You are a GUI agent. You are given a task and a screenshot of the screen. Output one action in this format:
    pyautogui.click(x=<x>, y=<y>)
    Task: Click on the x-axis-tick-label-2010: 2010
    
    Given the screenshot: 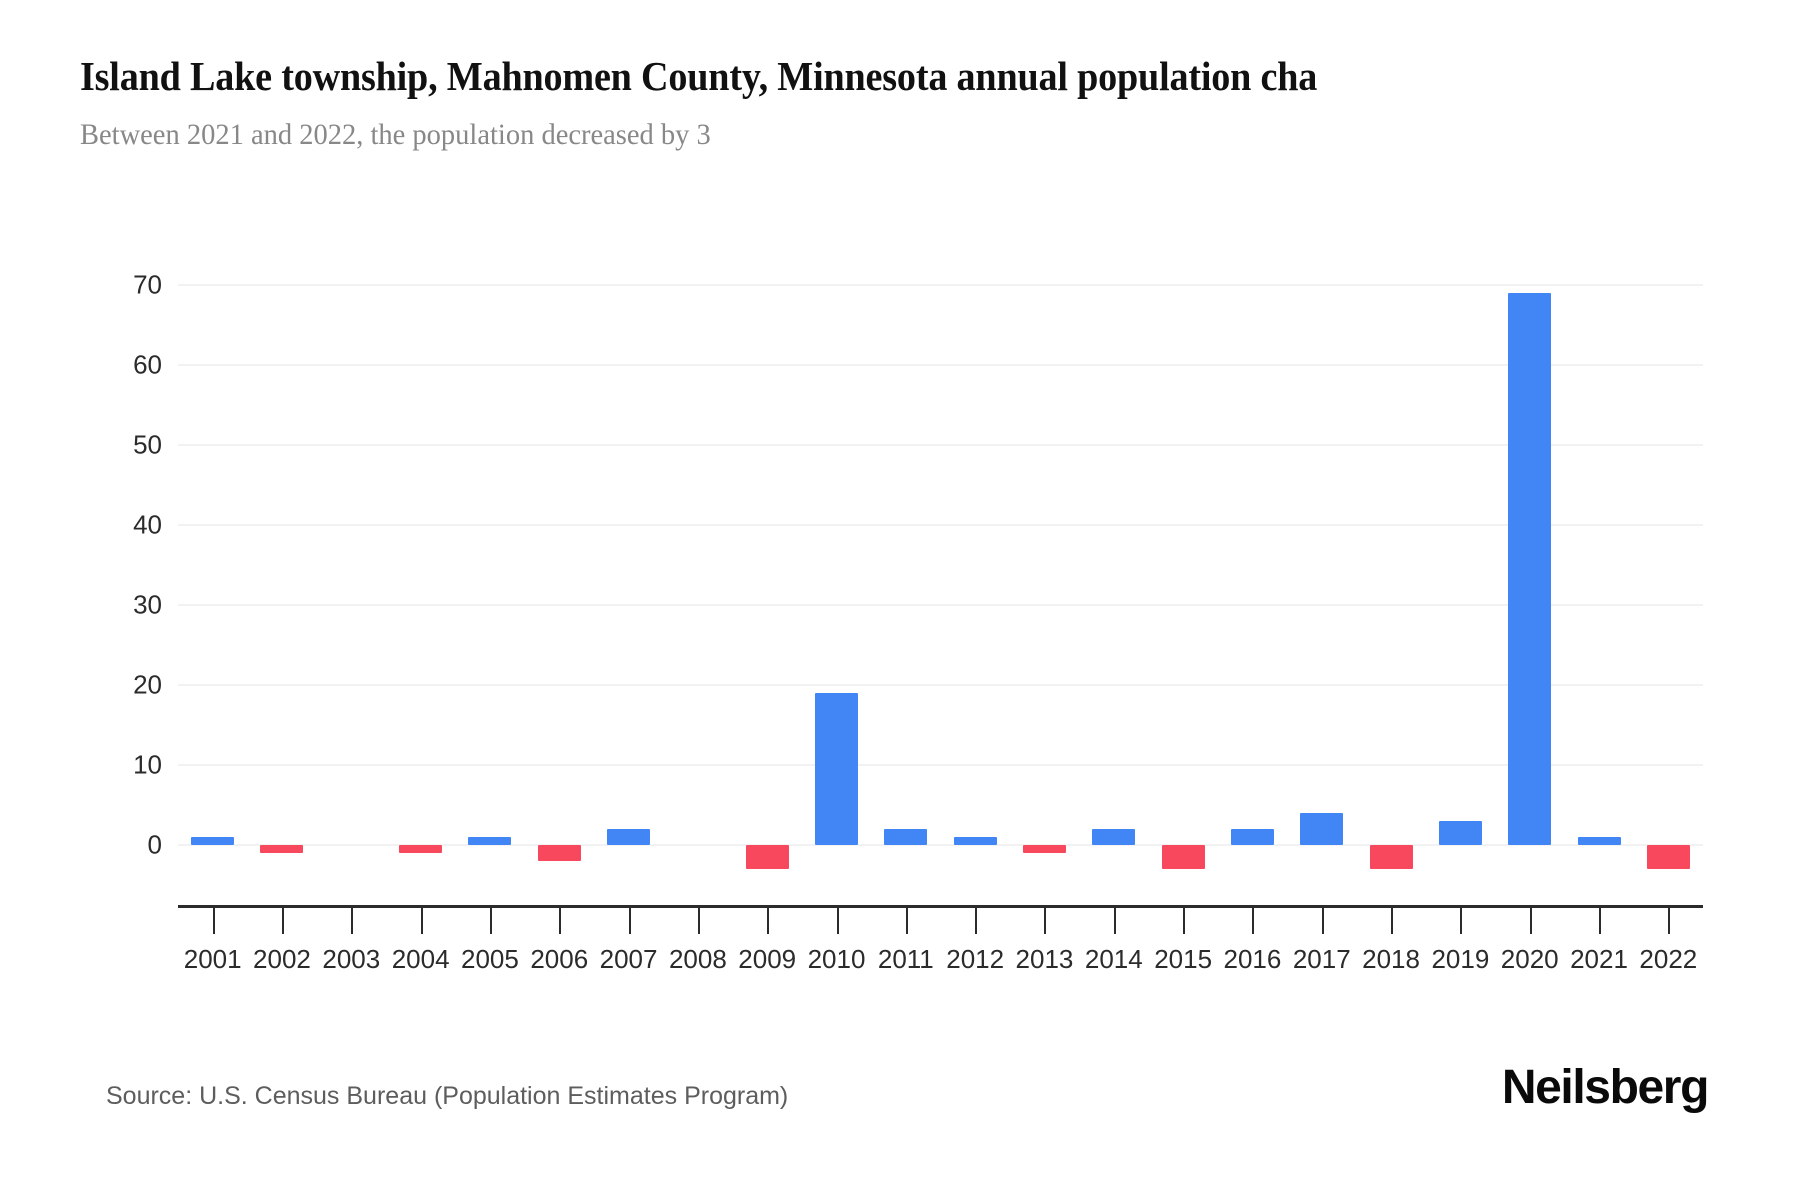 What is the action you would take?
    pyautogui.click(x=836, y=959)
    